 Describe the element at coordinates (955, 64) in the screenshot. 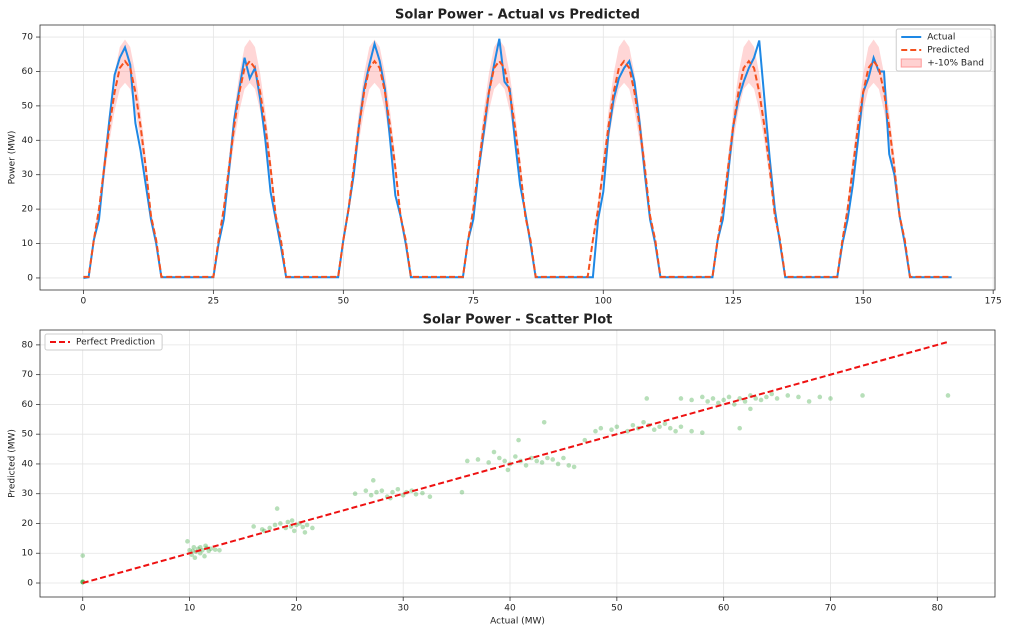

I see `legend-label: +-10% Band` at that location.